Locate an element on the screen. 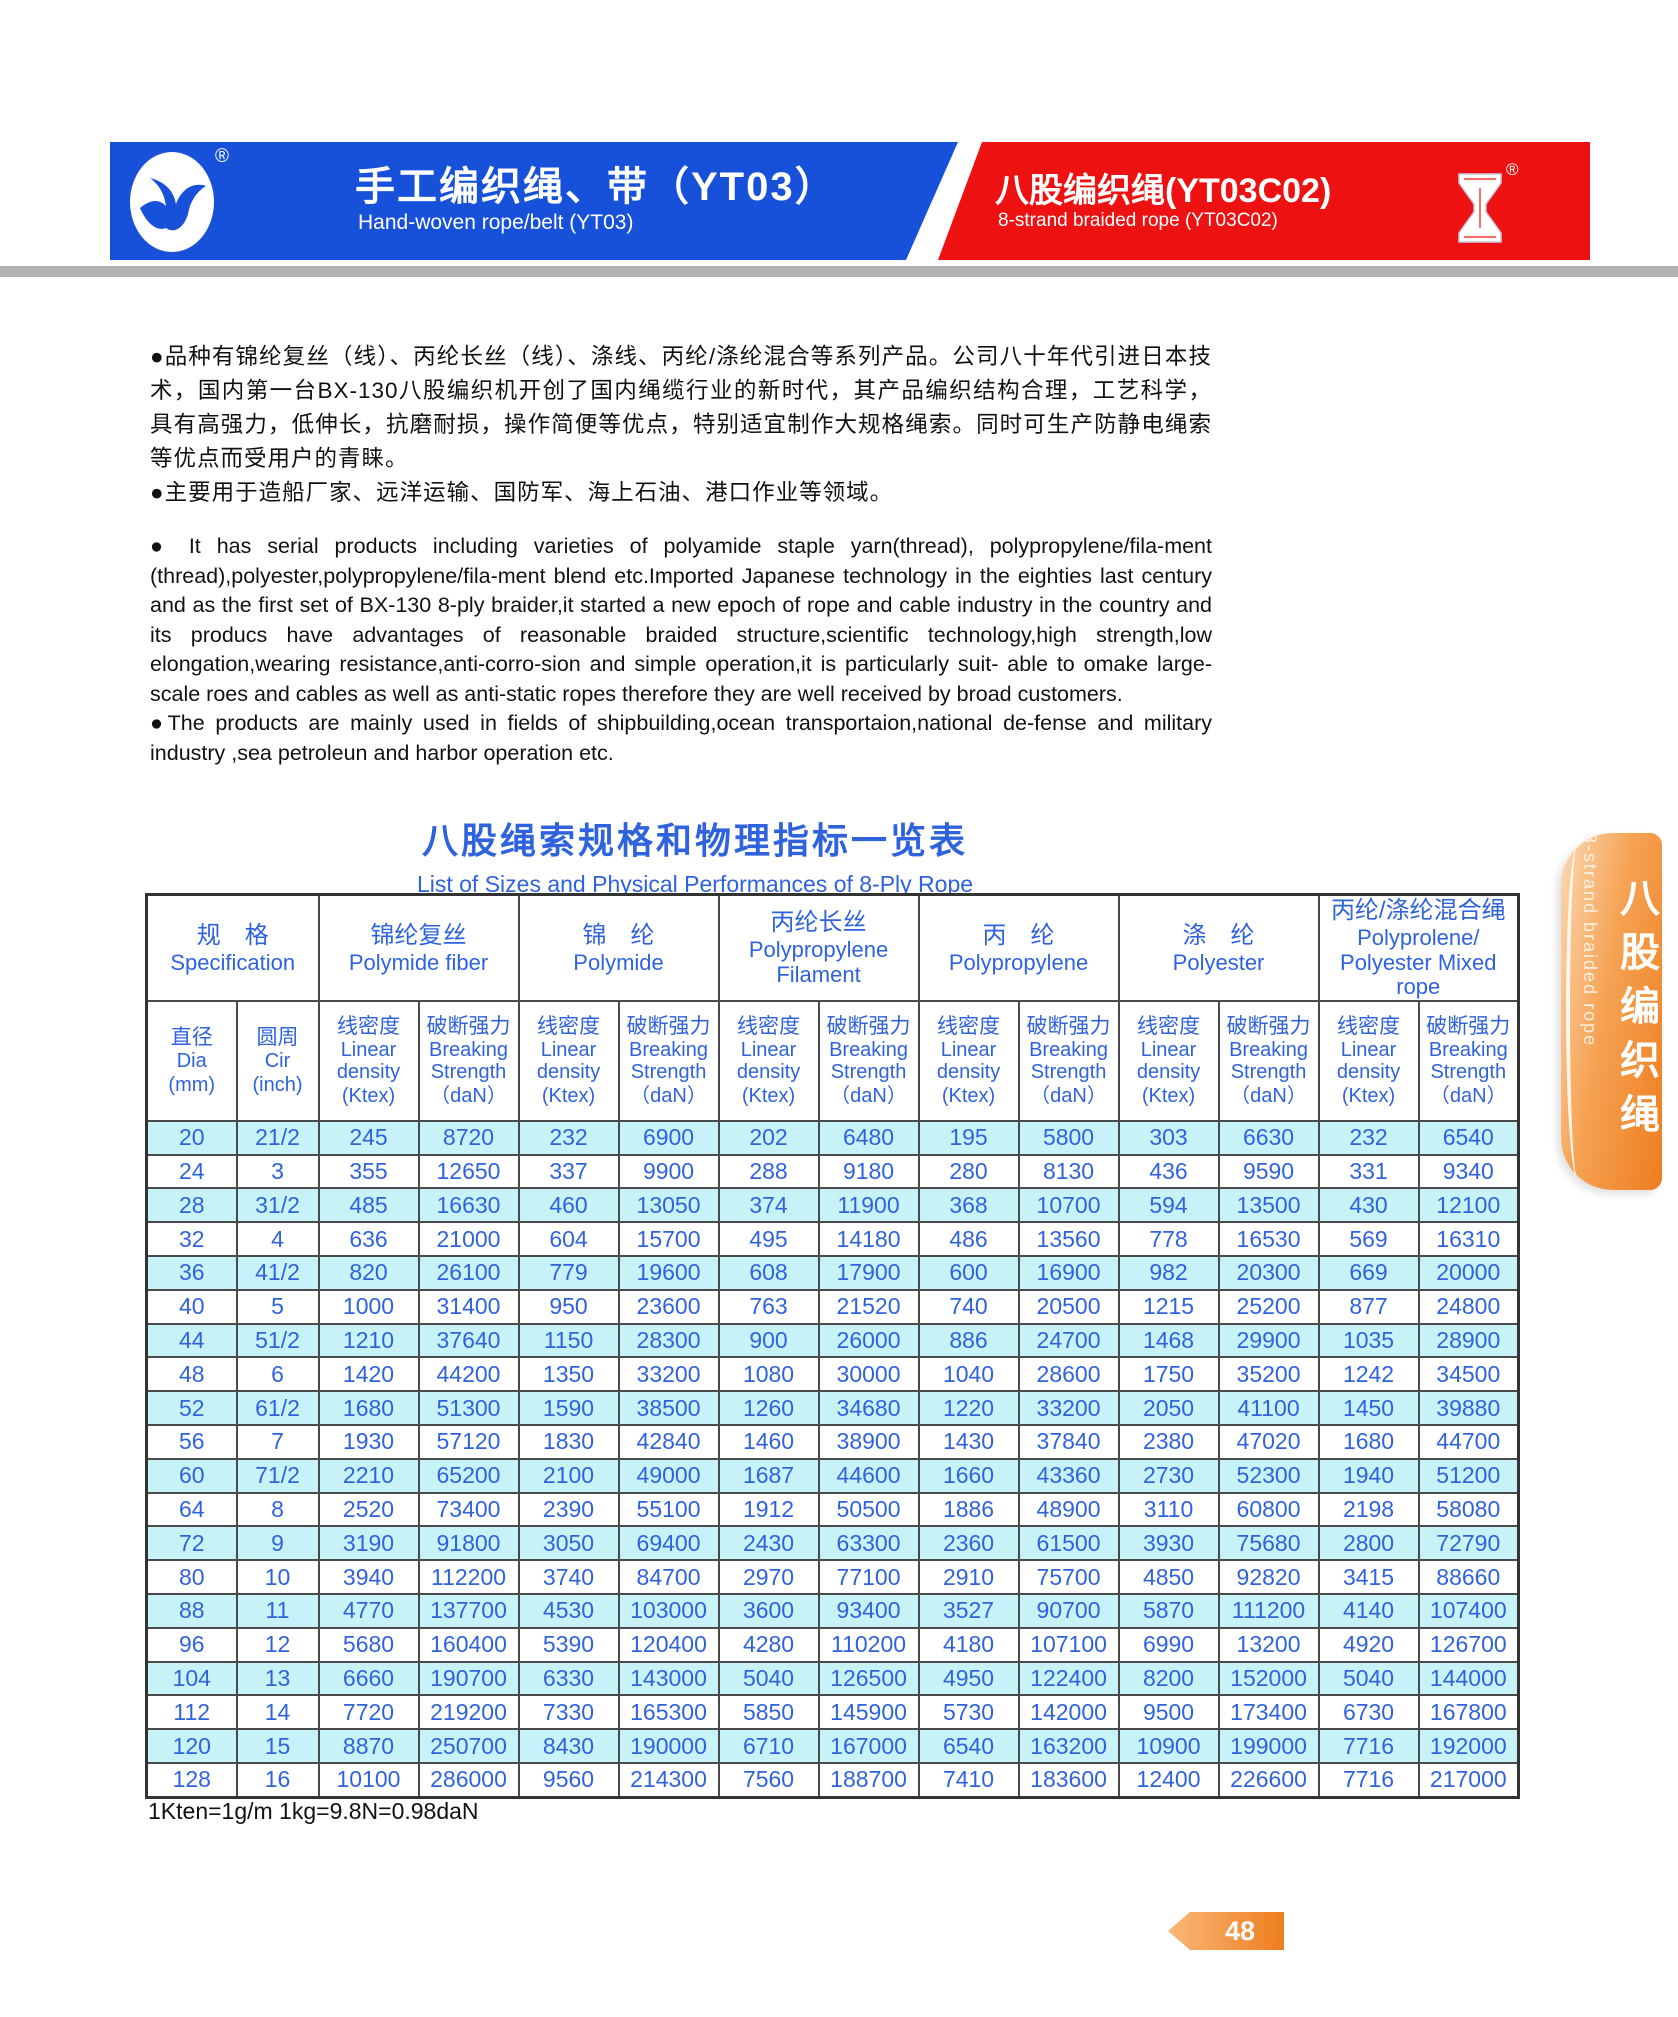 The width and height of the screenshot is (1678, 2017). table-cell: 10900 is located at coordinates (1168, 1746).